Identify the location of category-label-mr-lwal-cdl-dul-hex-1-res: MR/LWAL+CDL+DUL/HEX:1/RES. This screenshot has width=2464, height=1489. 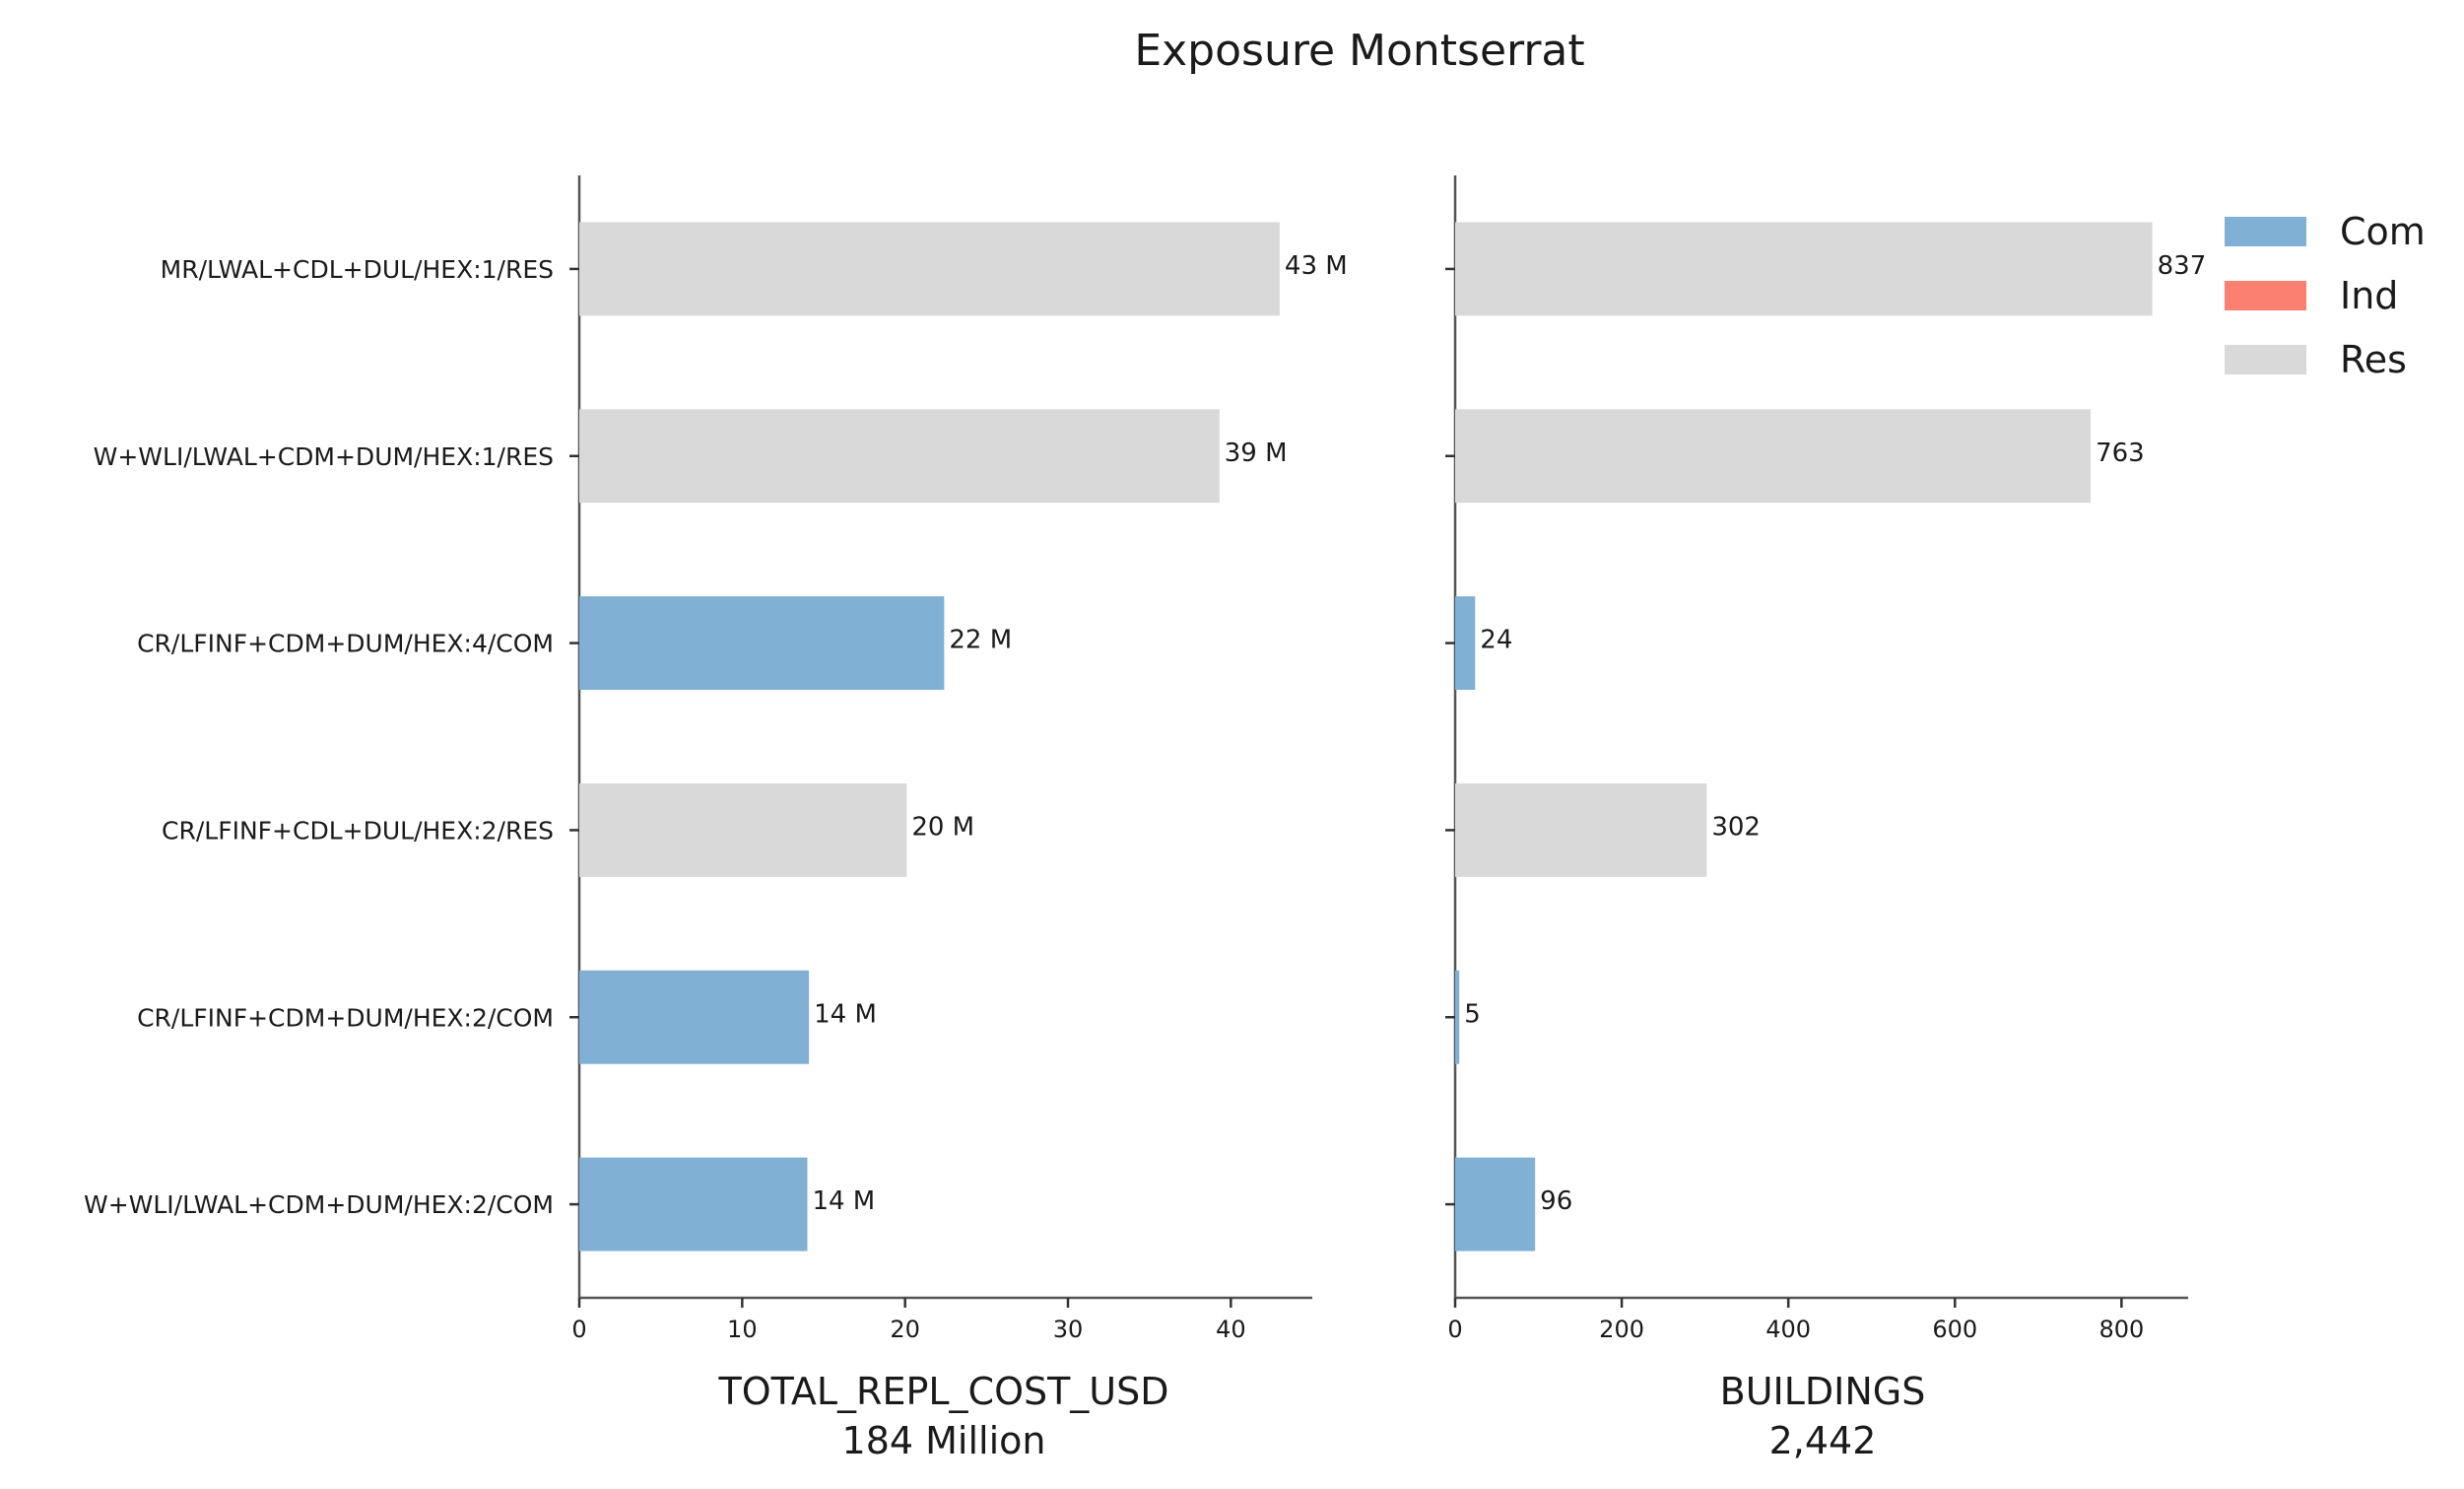
(358, 269).